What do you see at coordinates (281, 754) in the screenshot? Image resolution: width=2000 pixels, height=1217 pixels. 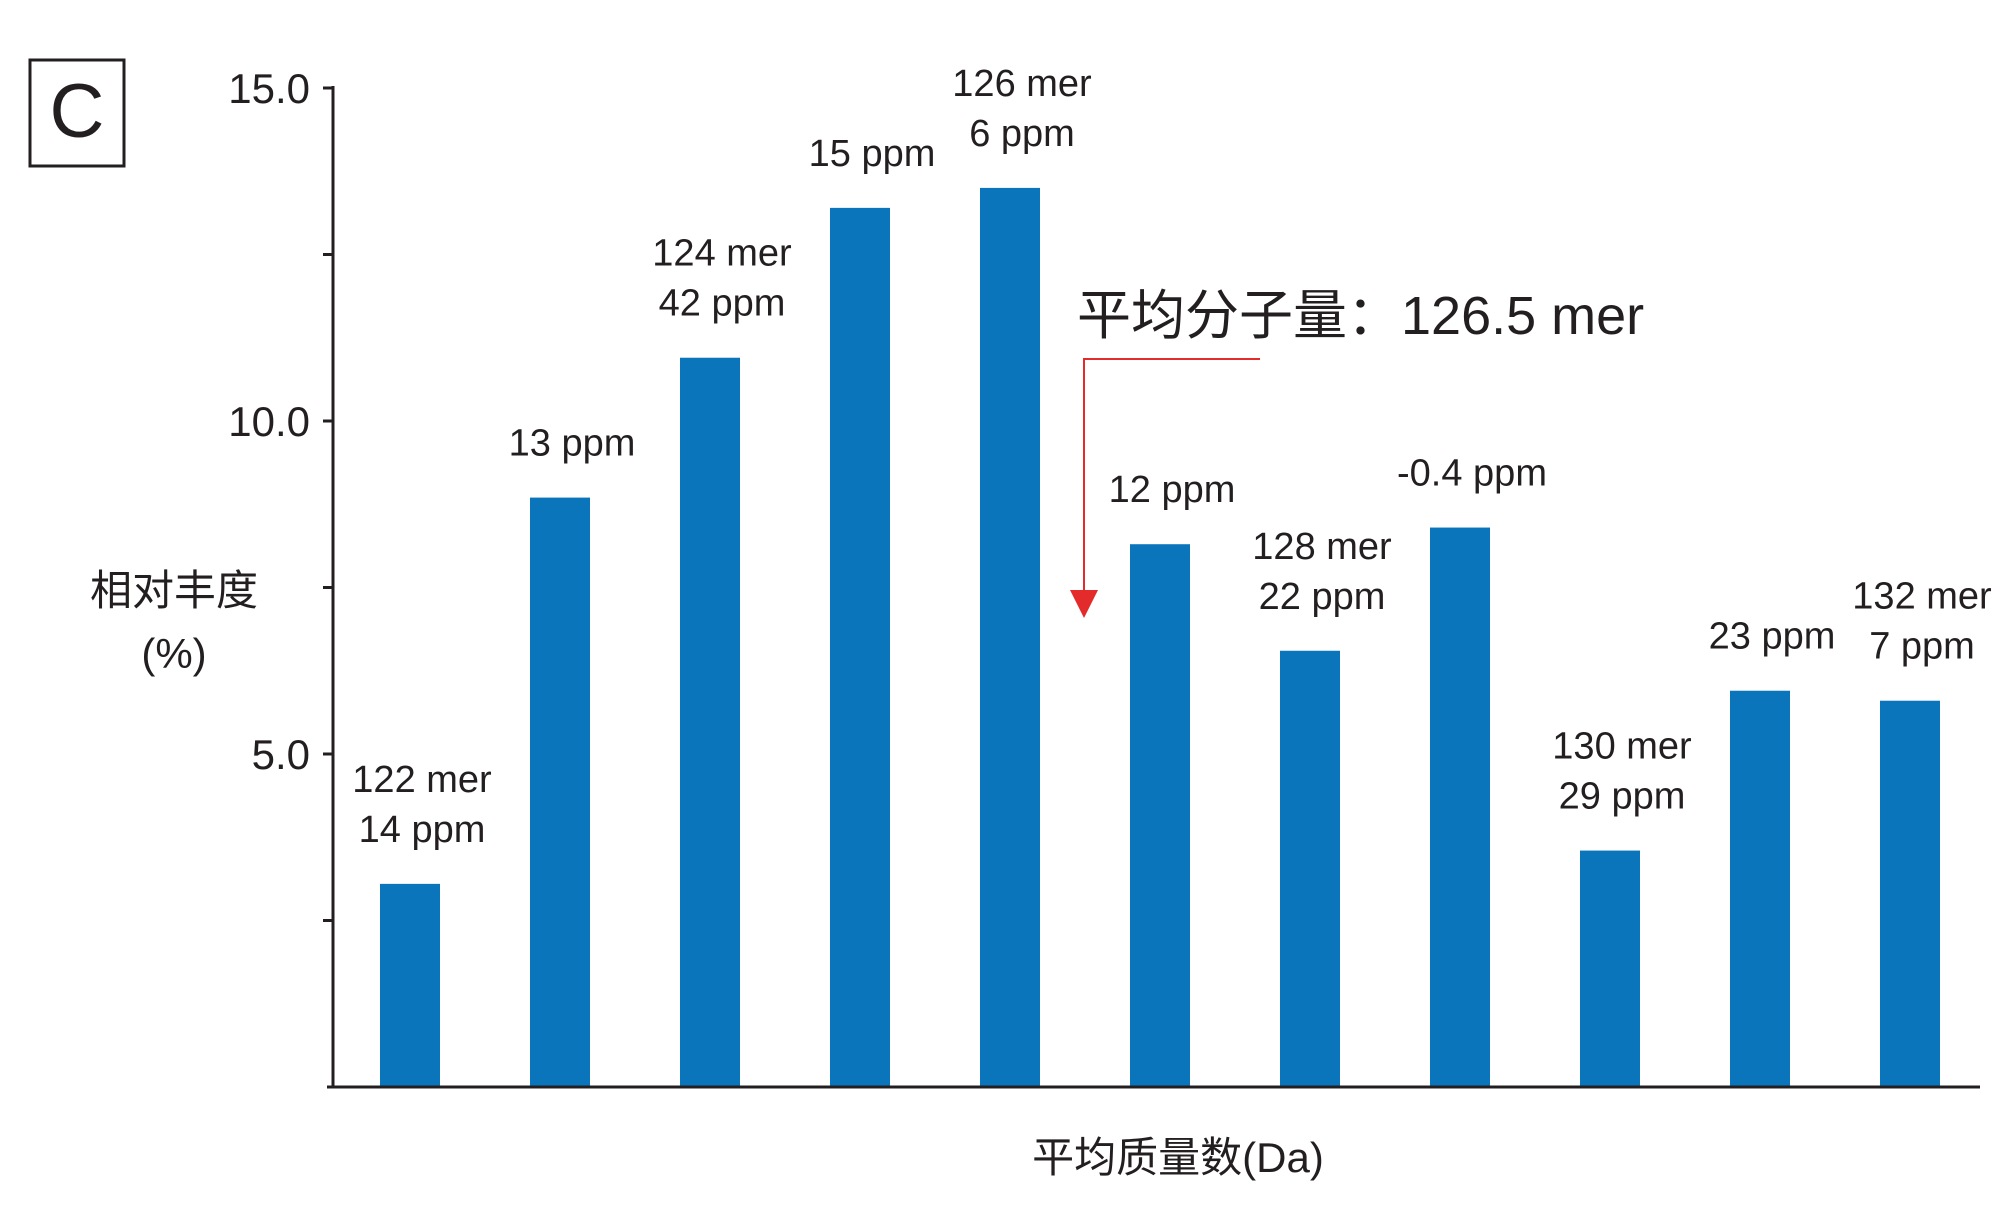 I see `y-tick-label: 5.0` at bounding box center [281, 754].